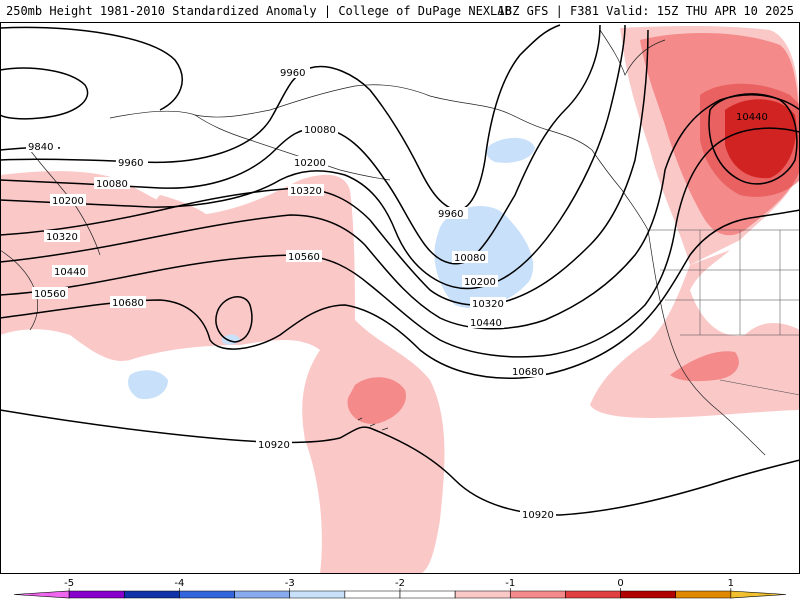  I want to click on colorbar-tick-label: 1, so click(731, 583).